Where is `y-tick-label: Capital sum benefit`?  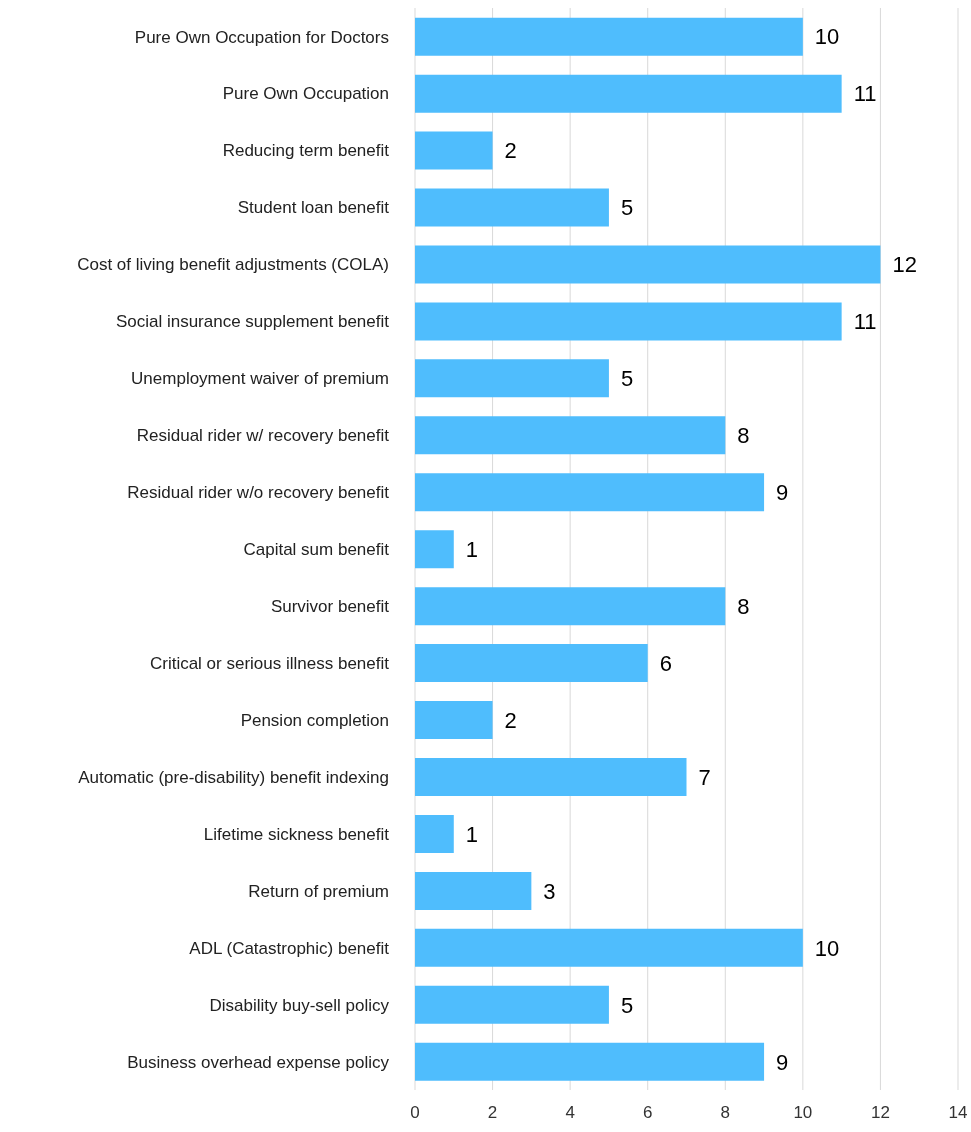
y-tick-label: Capital sum benefit is located at coordinates (316, 550).